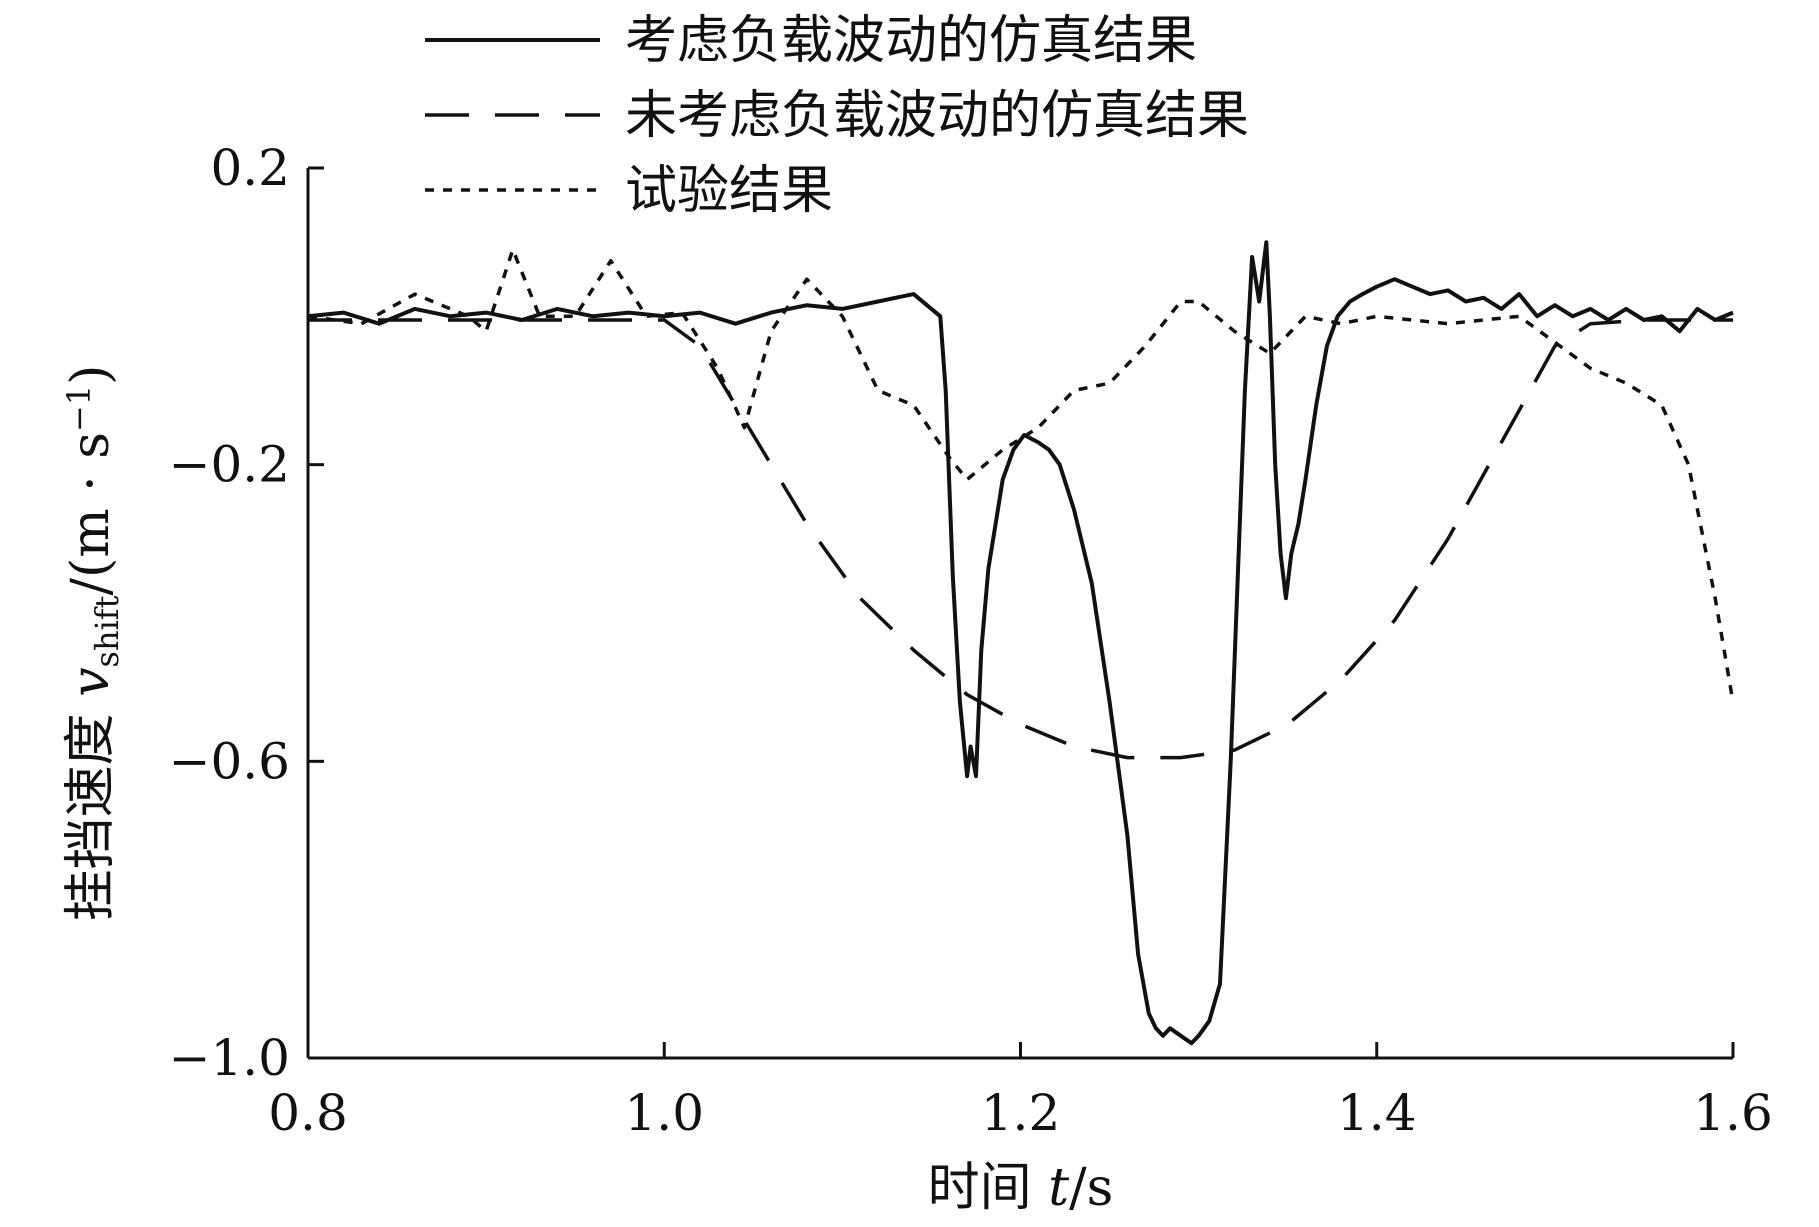  I want to click on x-axis-title-unit: /s, so click(1091, 1188).